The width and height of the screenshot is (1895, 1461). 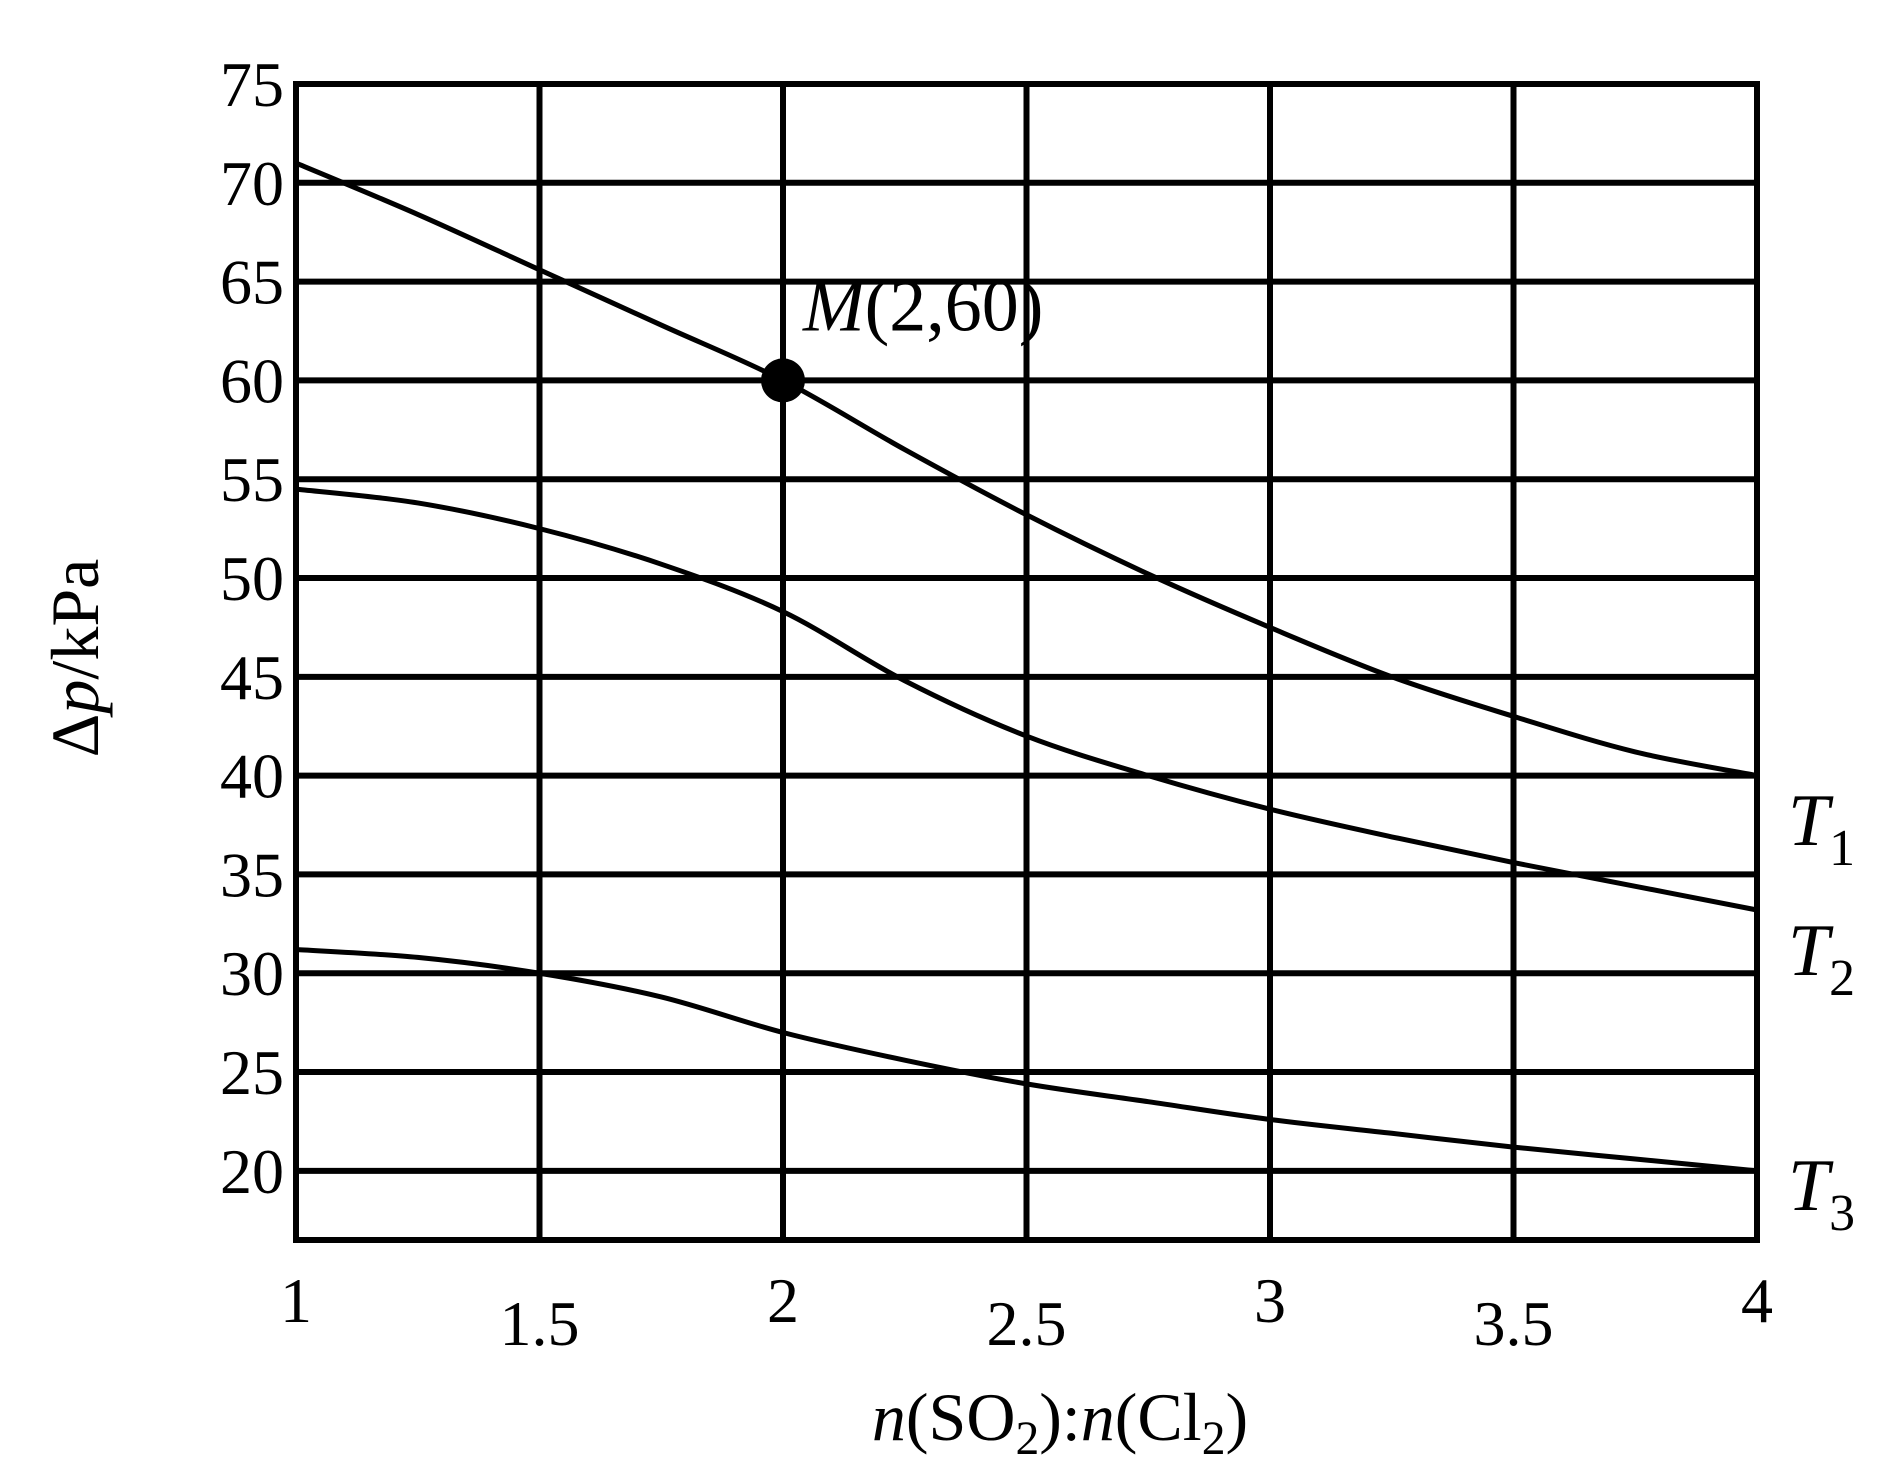 What do you see at coordinates (252, 1072) in the screenshot?
I see `y-tick-label-1: 25` at bounding box center [252, 1072].